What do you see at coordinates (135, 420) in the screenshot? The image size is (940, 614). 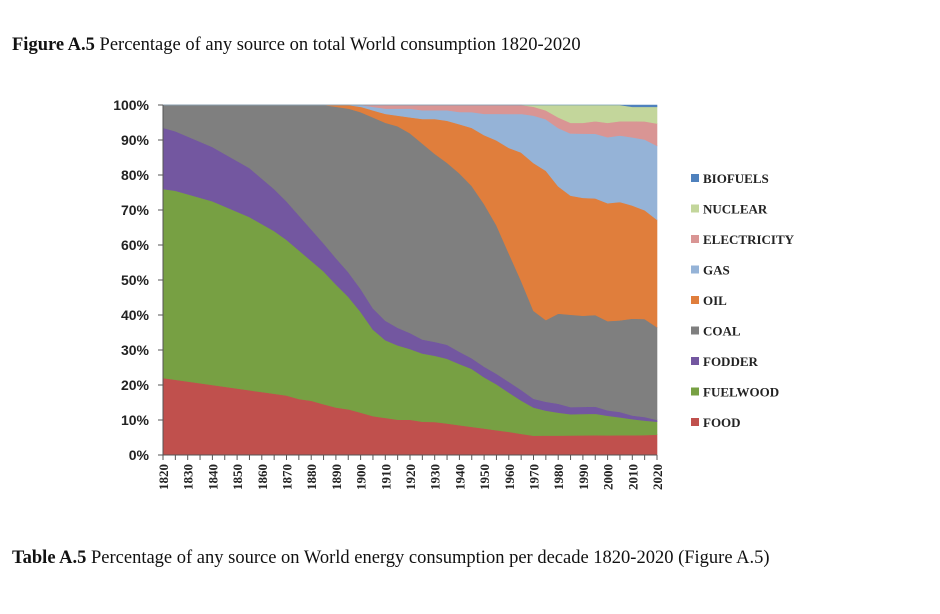 I see `y-tick-label: 10%` at bounding box center [135, 420].